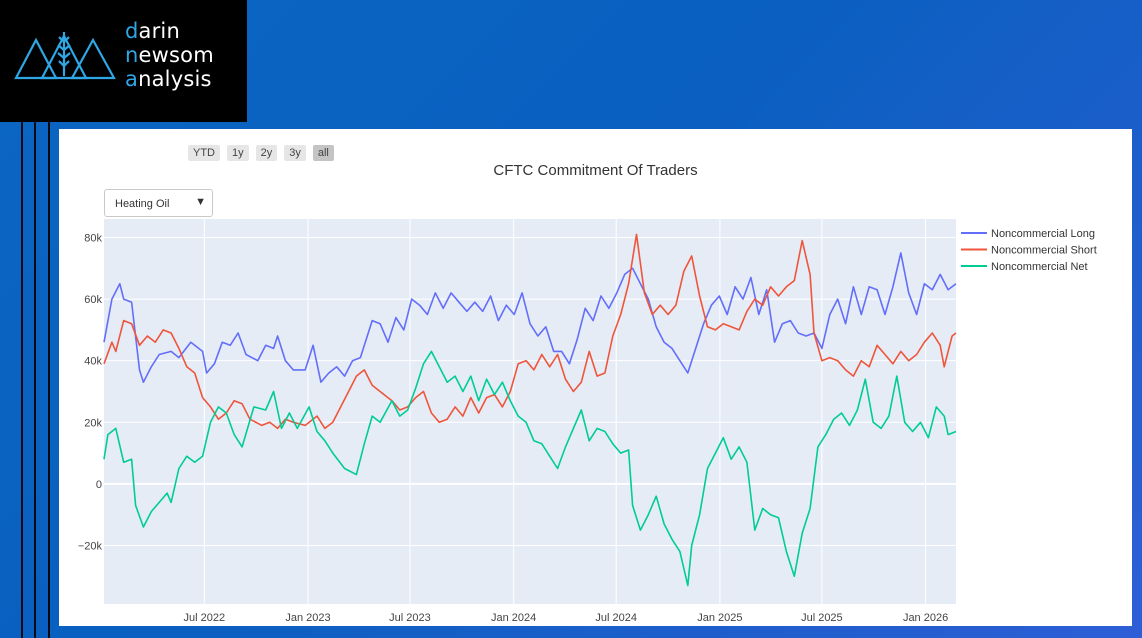 This screenshot has height=638, width=1142. What do you see at coordinates (238, 153) in the screenshot?
I see `range-button-1y: 1y` at bounding box center [238, 153].